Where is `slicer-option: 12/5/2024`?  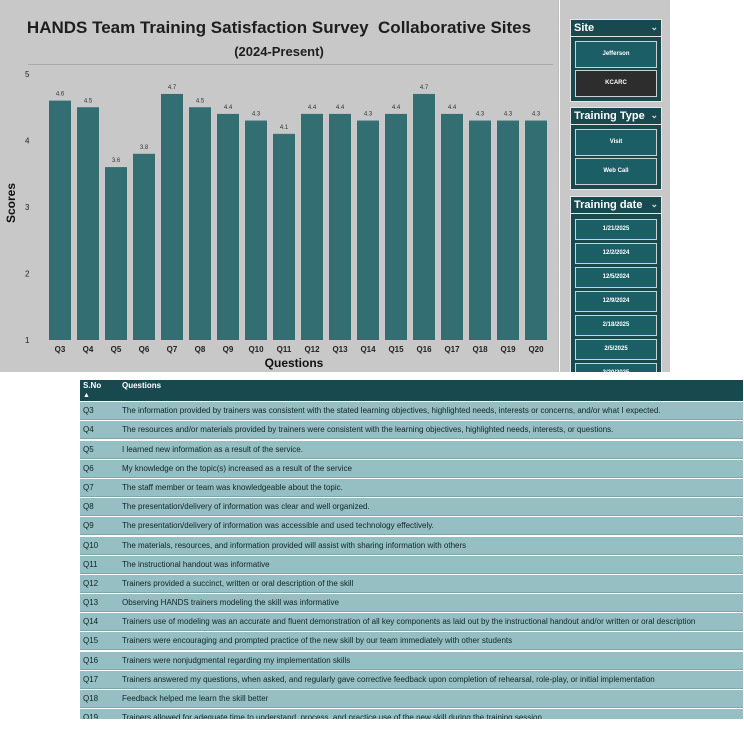
slicer-option: 12/5/2024 is located at coordinates (616, 277).